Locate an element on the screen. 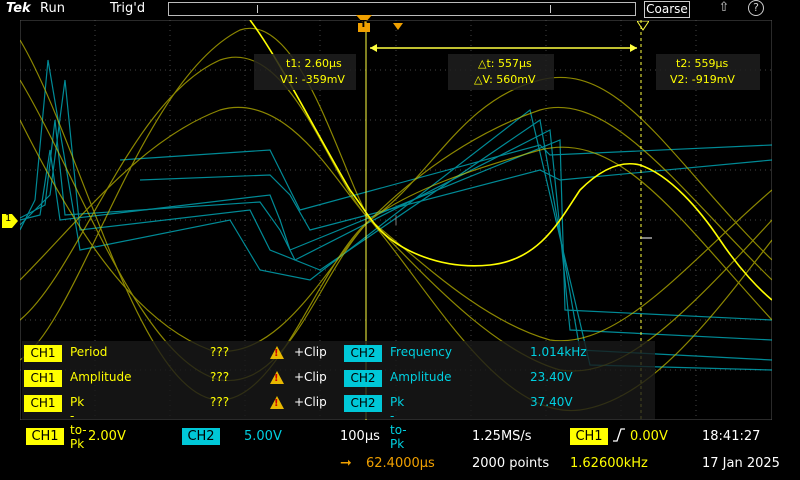 The width and height of the screenshot is (800, 480). arrow-right-icon is located at coordinates (633, 48).